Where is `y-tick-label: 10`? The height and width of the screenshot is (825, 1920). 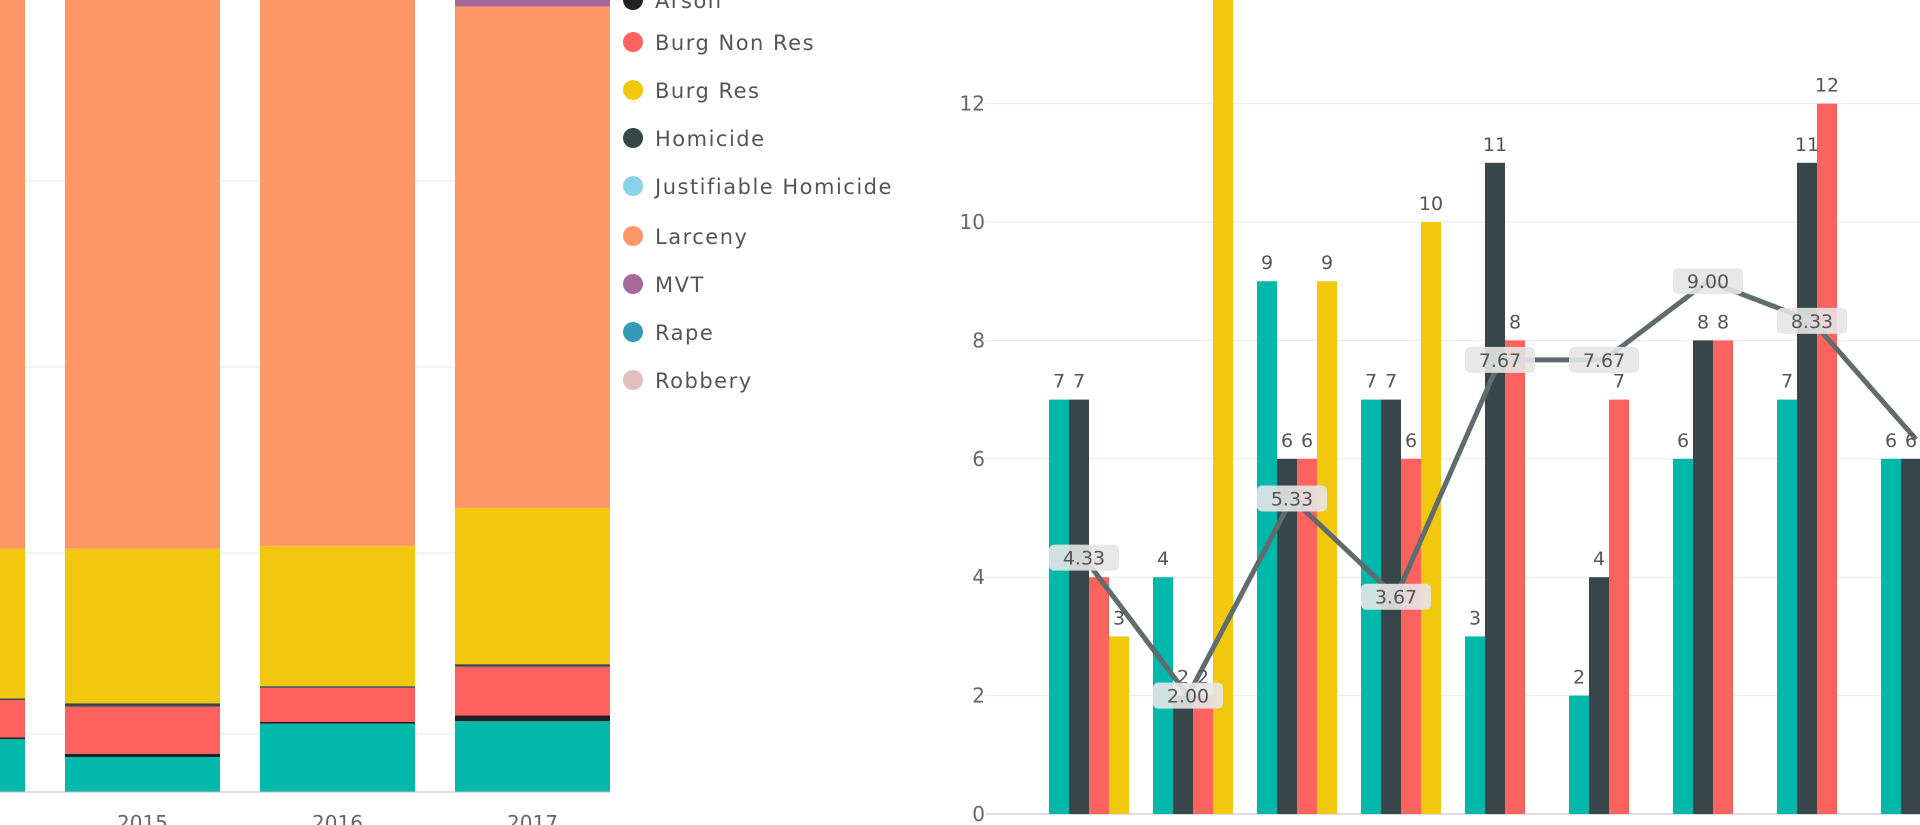
y-tick-label: 10 is located at coordinates (972, 222).